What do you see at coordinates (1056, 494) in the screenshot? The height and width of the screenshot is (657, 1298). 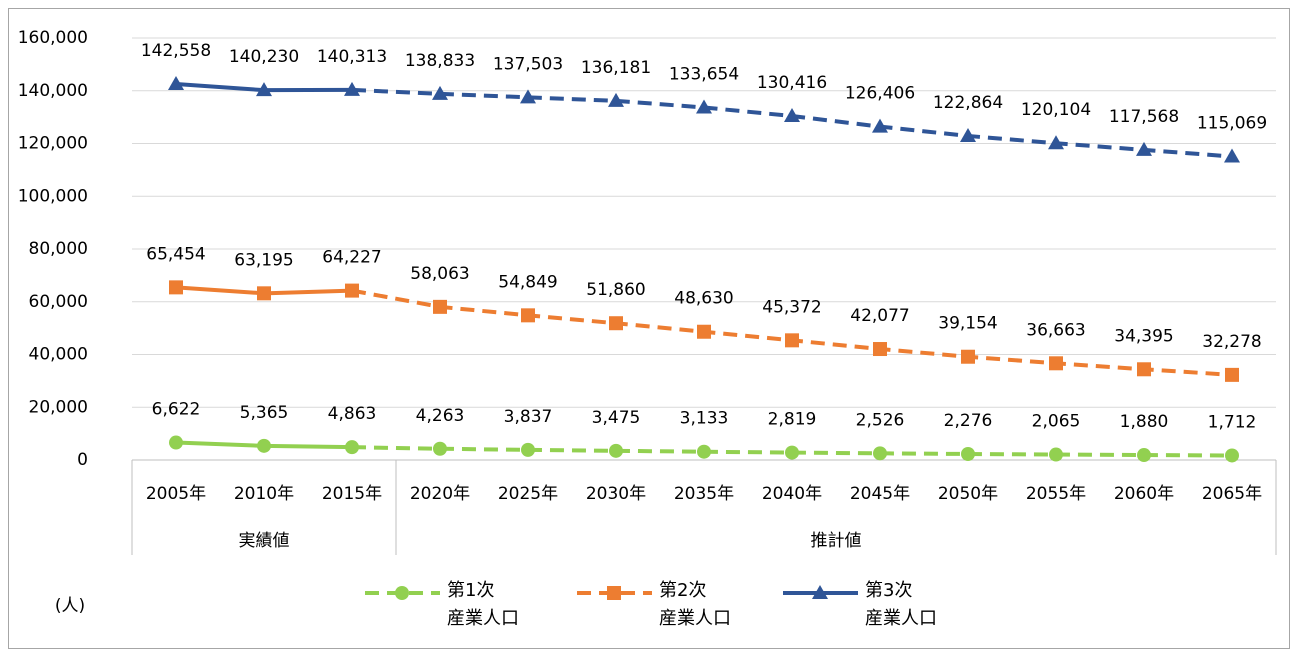 I see `x-tick-label: 2055年` at bounding box center [1056, 494].